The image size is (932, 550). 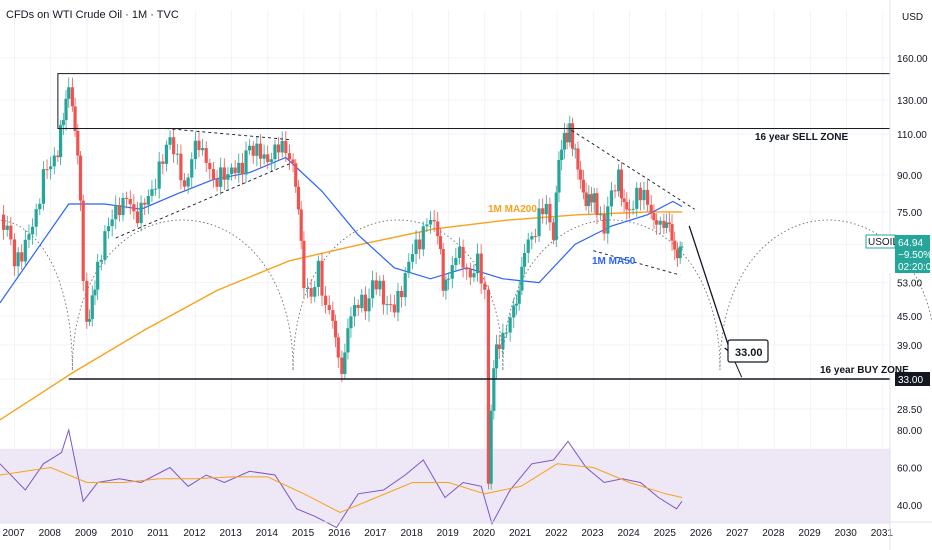 What do you see at coordinates (773, 533) in the screenshot?
I see `x-tick-label: 2028` at bounding box center [773, 533].